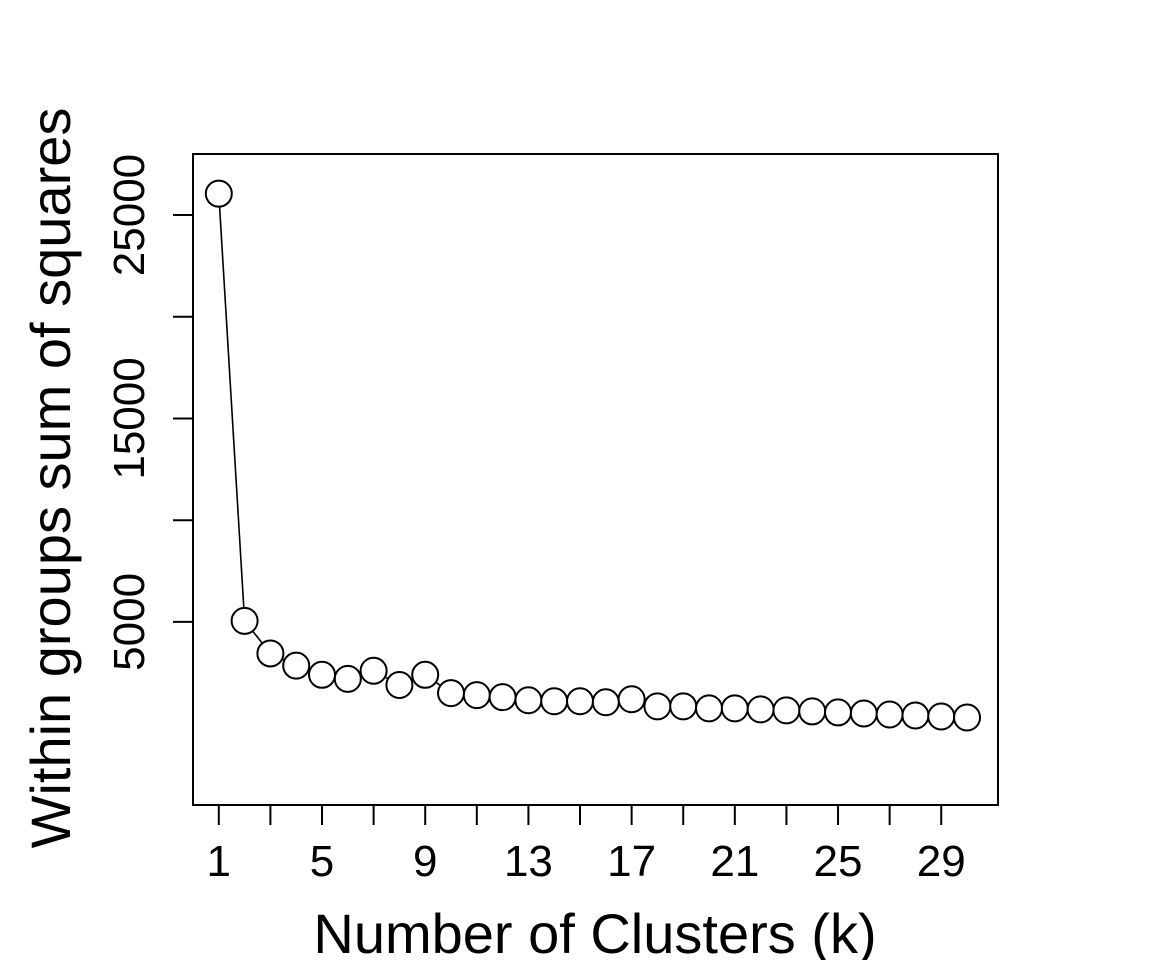 The height and width of the screenshot is (960, 1152). What do you see at coordinates (50, 478) in the screenshot?
I see `y-axis-title: Within groups sum of squares` at bounding box center [50, 478].